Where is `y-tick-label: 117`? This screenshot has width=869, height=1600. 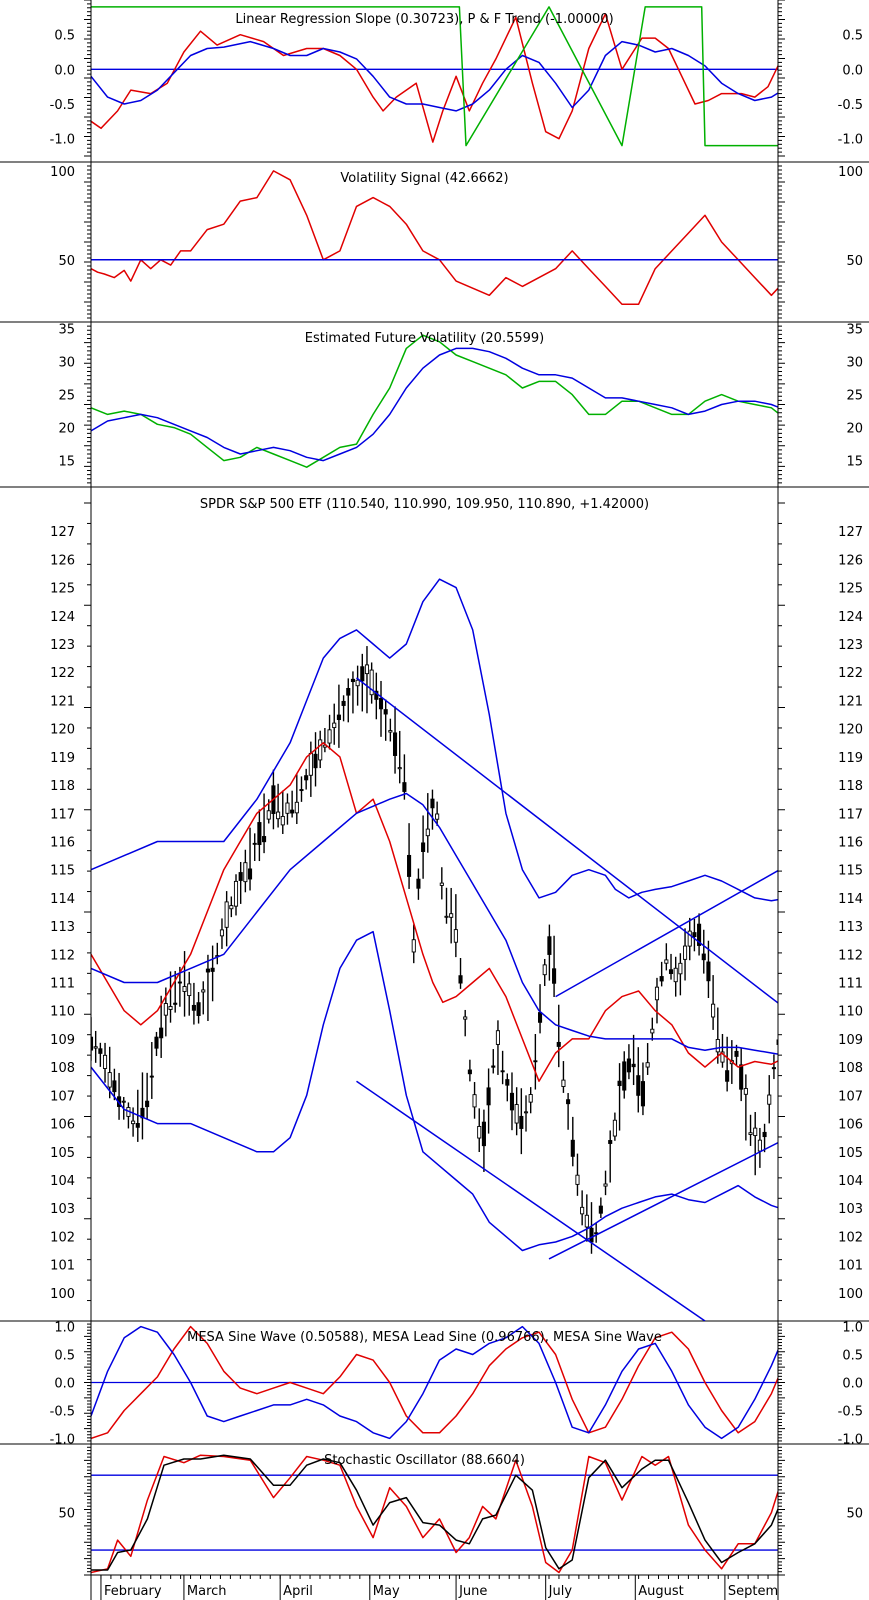
y-tick-label: 117 is located at coordinates (62, 814).